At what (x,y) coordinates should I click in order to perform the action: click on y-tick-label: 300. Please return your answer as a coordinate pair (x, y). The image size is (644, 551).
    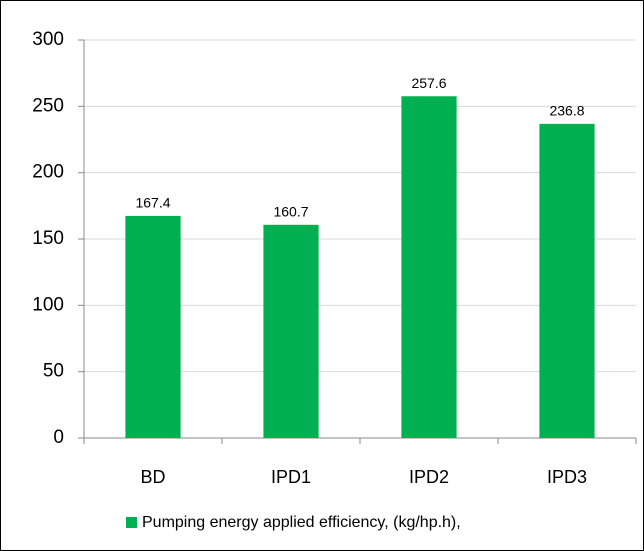
    Looking at the image, I should click on (48, 39).